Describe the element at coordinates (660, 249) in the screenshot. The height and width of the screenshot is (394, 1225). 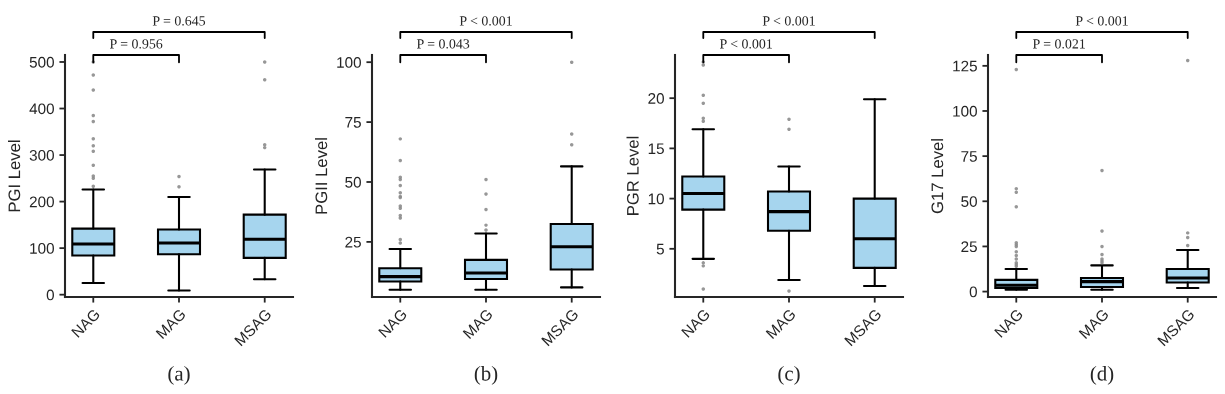
I see `y-tick-label: 5` at that location.